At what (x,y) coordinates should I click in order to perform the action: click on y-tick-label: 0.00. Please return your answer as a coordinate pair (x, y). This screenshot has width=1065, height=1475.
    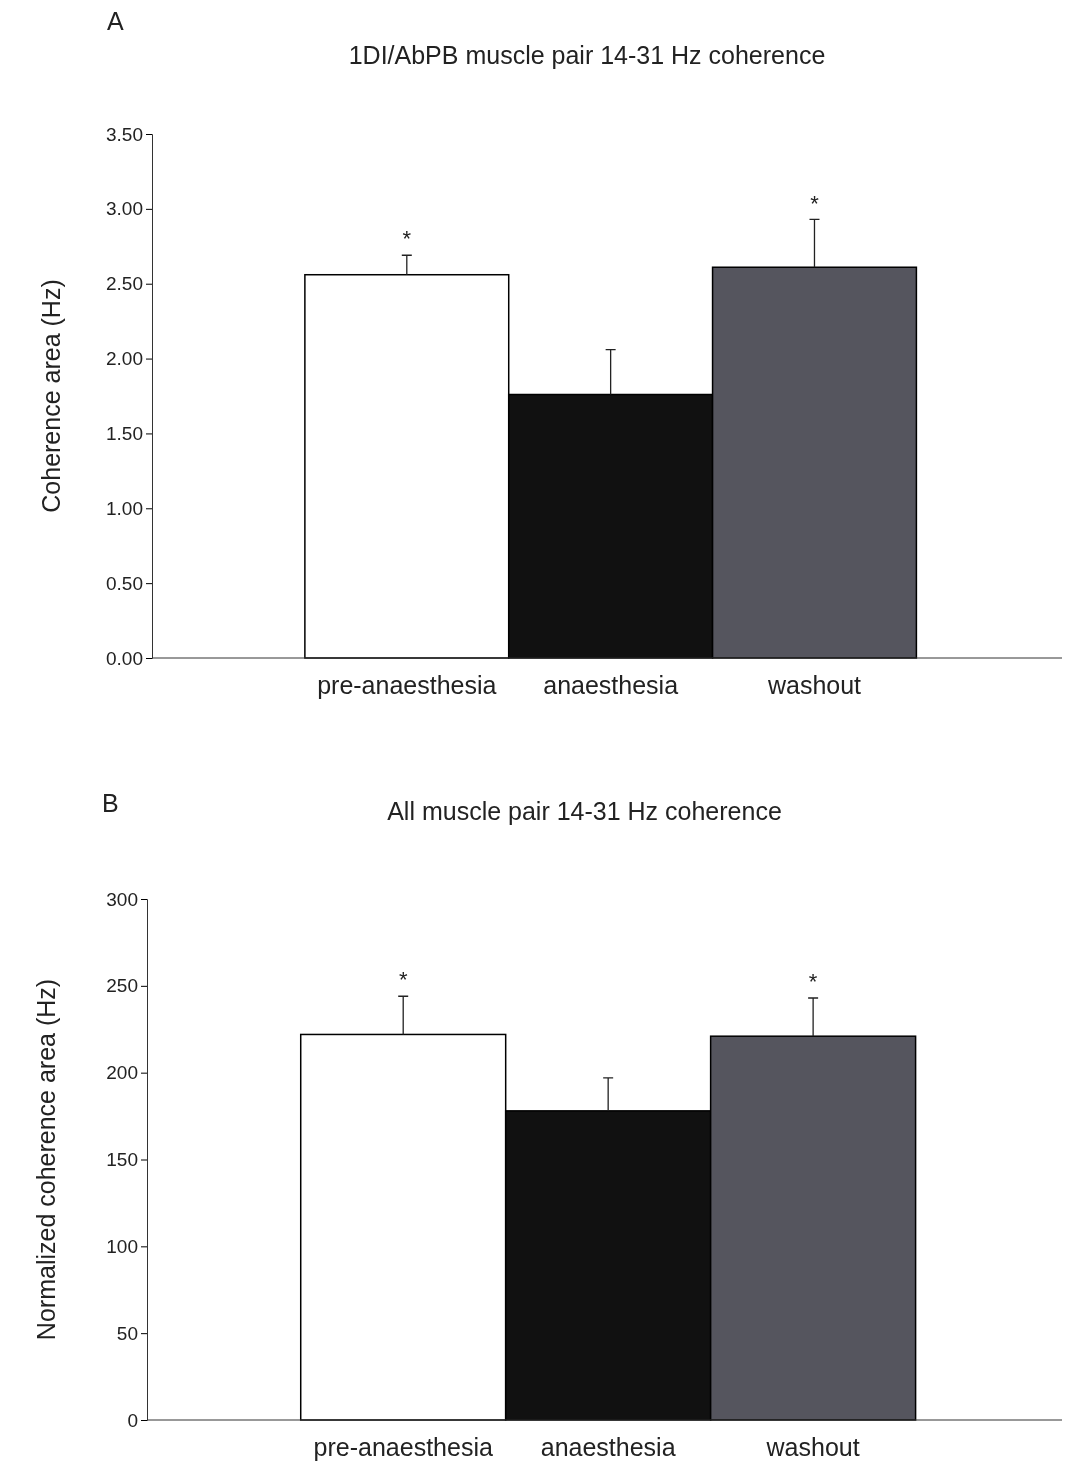
    Looking at the image, I should click on (124, 658).